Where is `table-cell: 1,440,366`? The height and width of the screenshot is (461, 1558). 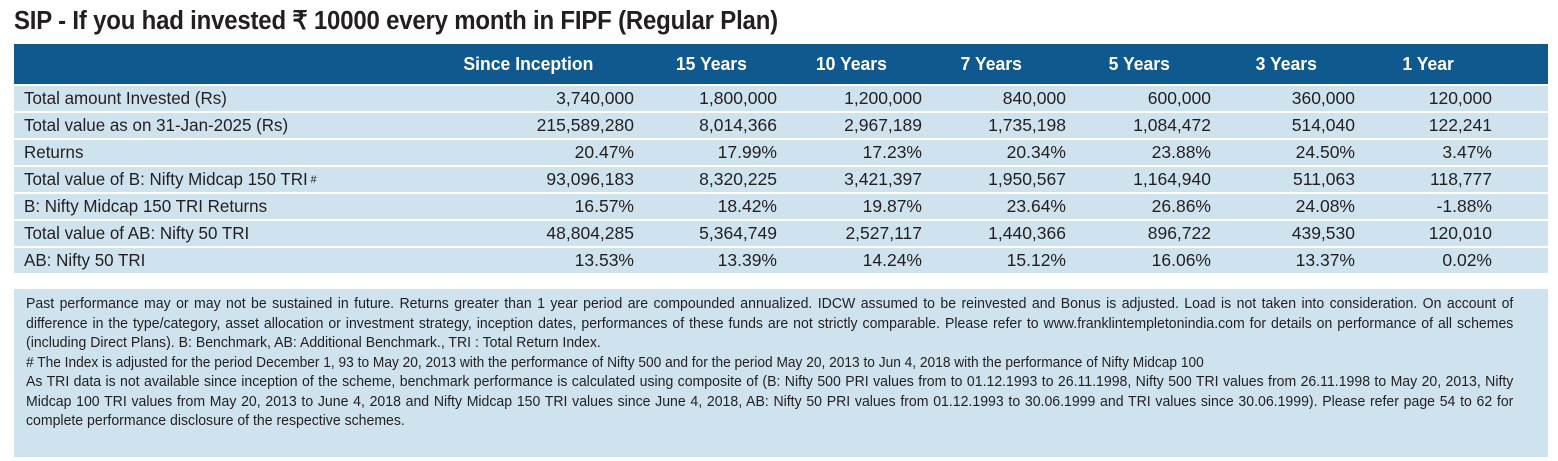 table-cell: 1,440,366 is located at coordinates (1027, 233).